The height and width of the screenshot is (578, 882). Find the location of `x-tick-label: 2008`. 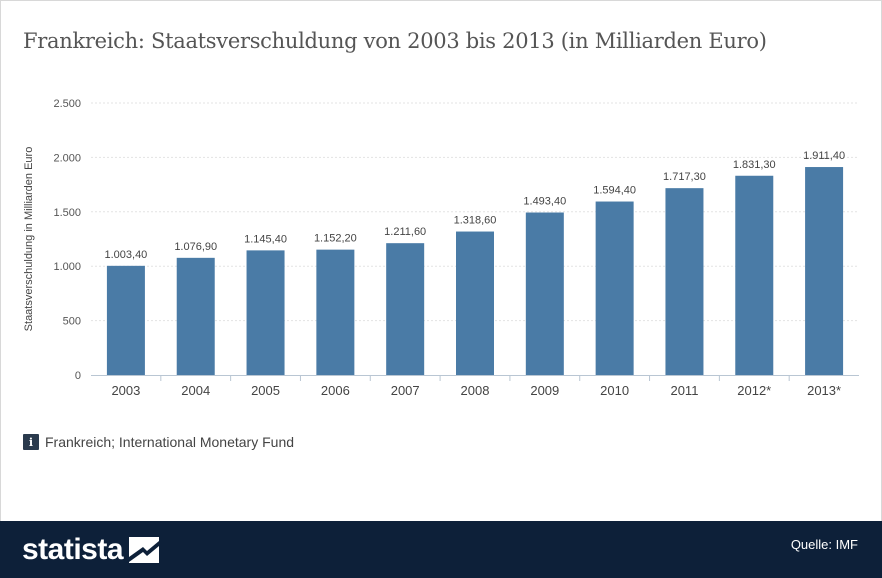

x-tick-label: 2008 is located at coordinates (475, 390).